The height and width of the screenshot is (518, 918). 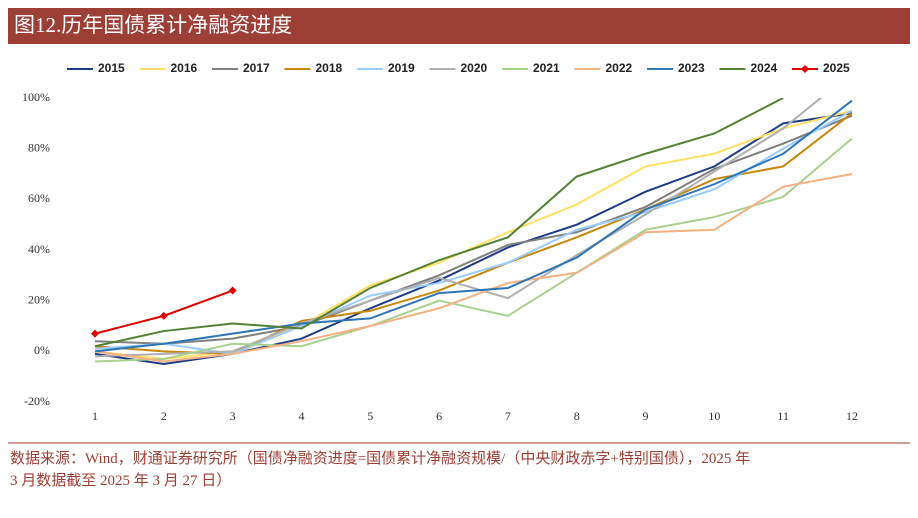 What do you see at coordinates (619, 68) in the screenshot?
I see `legend-label: 2022` at bounding box center [619, 68].